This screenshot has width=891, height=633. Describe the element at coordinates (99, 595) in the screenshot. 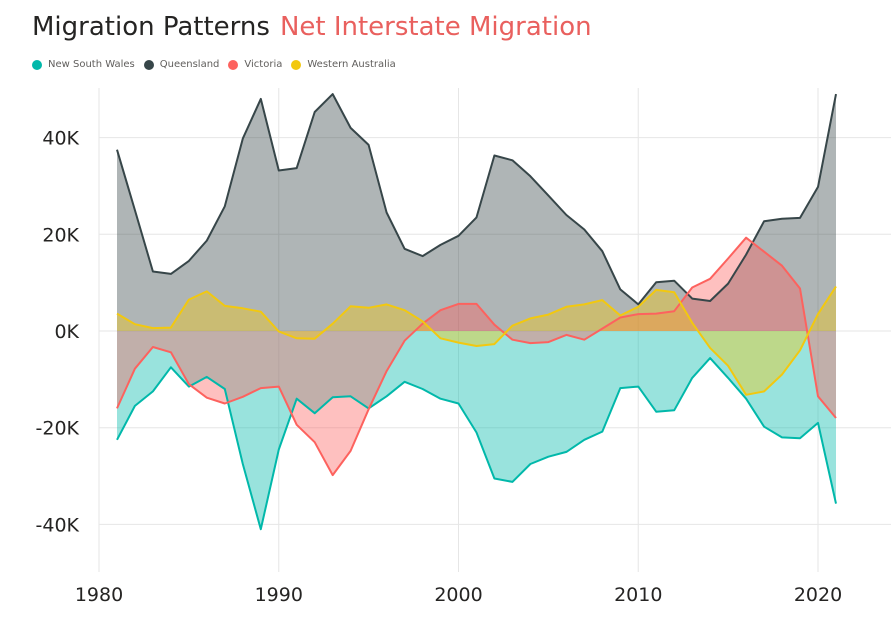

I see `x-tick-label: 1980` at that location.